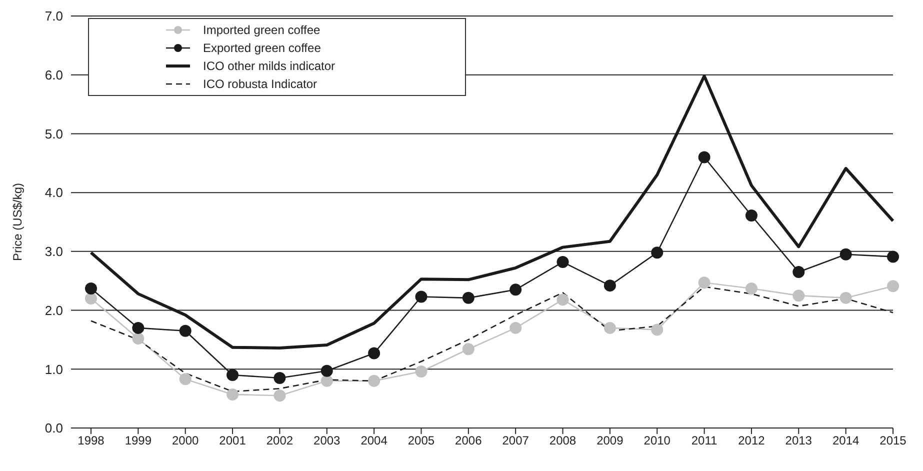  Describe the element at coordinates (17, 222) in the screenshot. I see `y-axis-title: Price (US$/kg)` at that location.